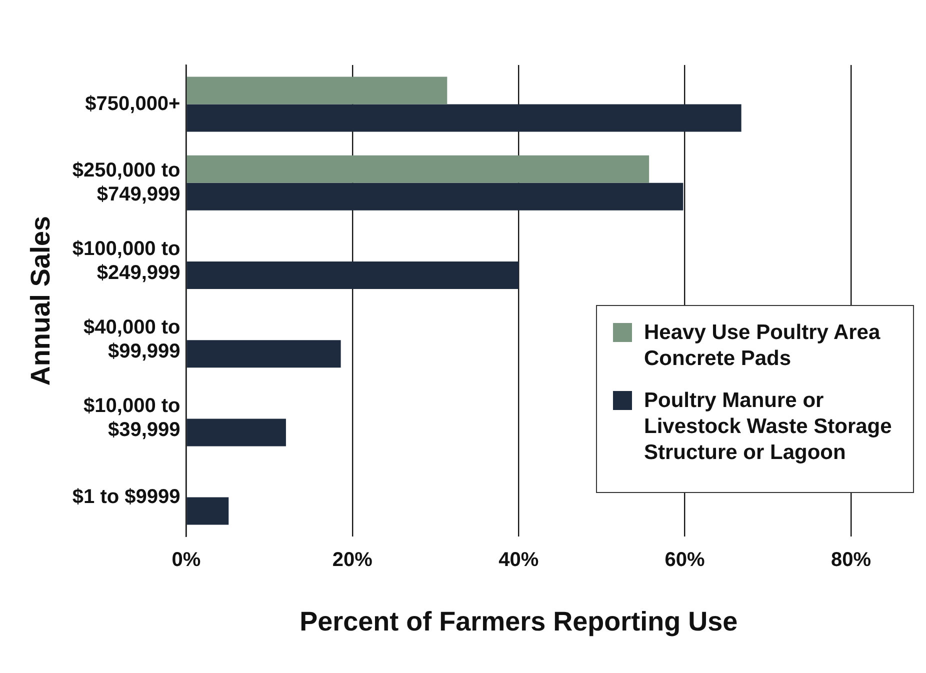 The width and height of the screenshot is (926, 673). I want to click on x-axis-title: Percent of Farmers Reporting Use, so click(519, 621).